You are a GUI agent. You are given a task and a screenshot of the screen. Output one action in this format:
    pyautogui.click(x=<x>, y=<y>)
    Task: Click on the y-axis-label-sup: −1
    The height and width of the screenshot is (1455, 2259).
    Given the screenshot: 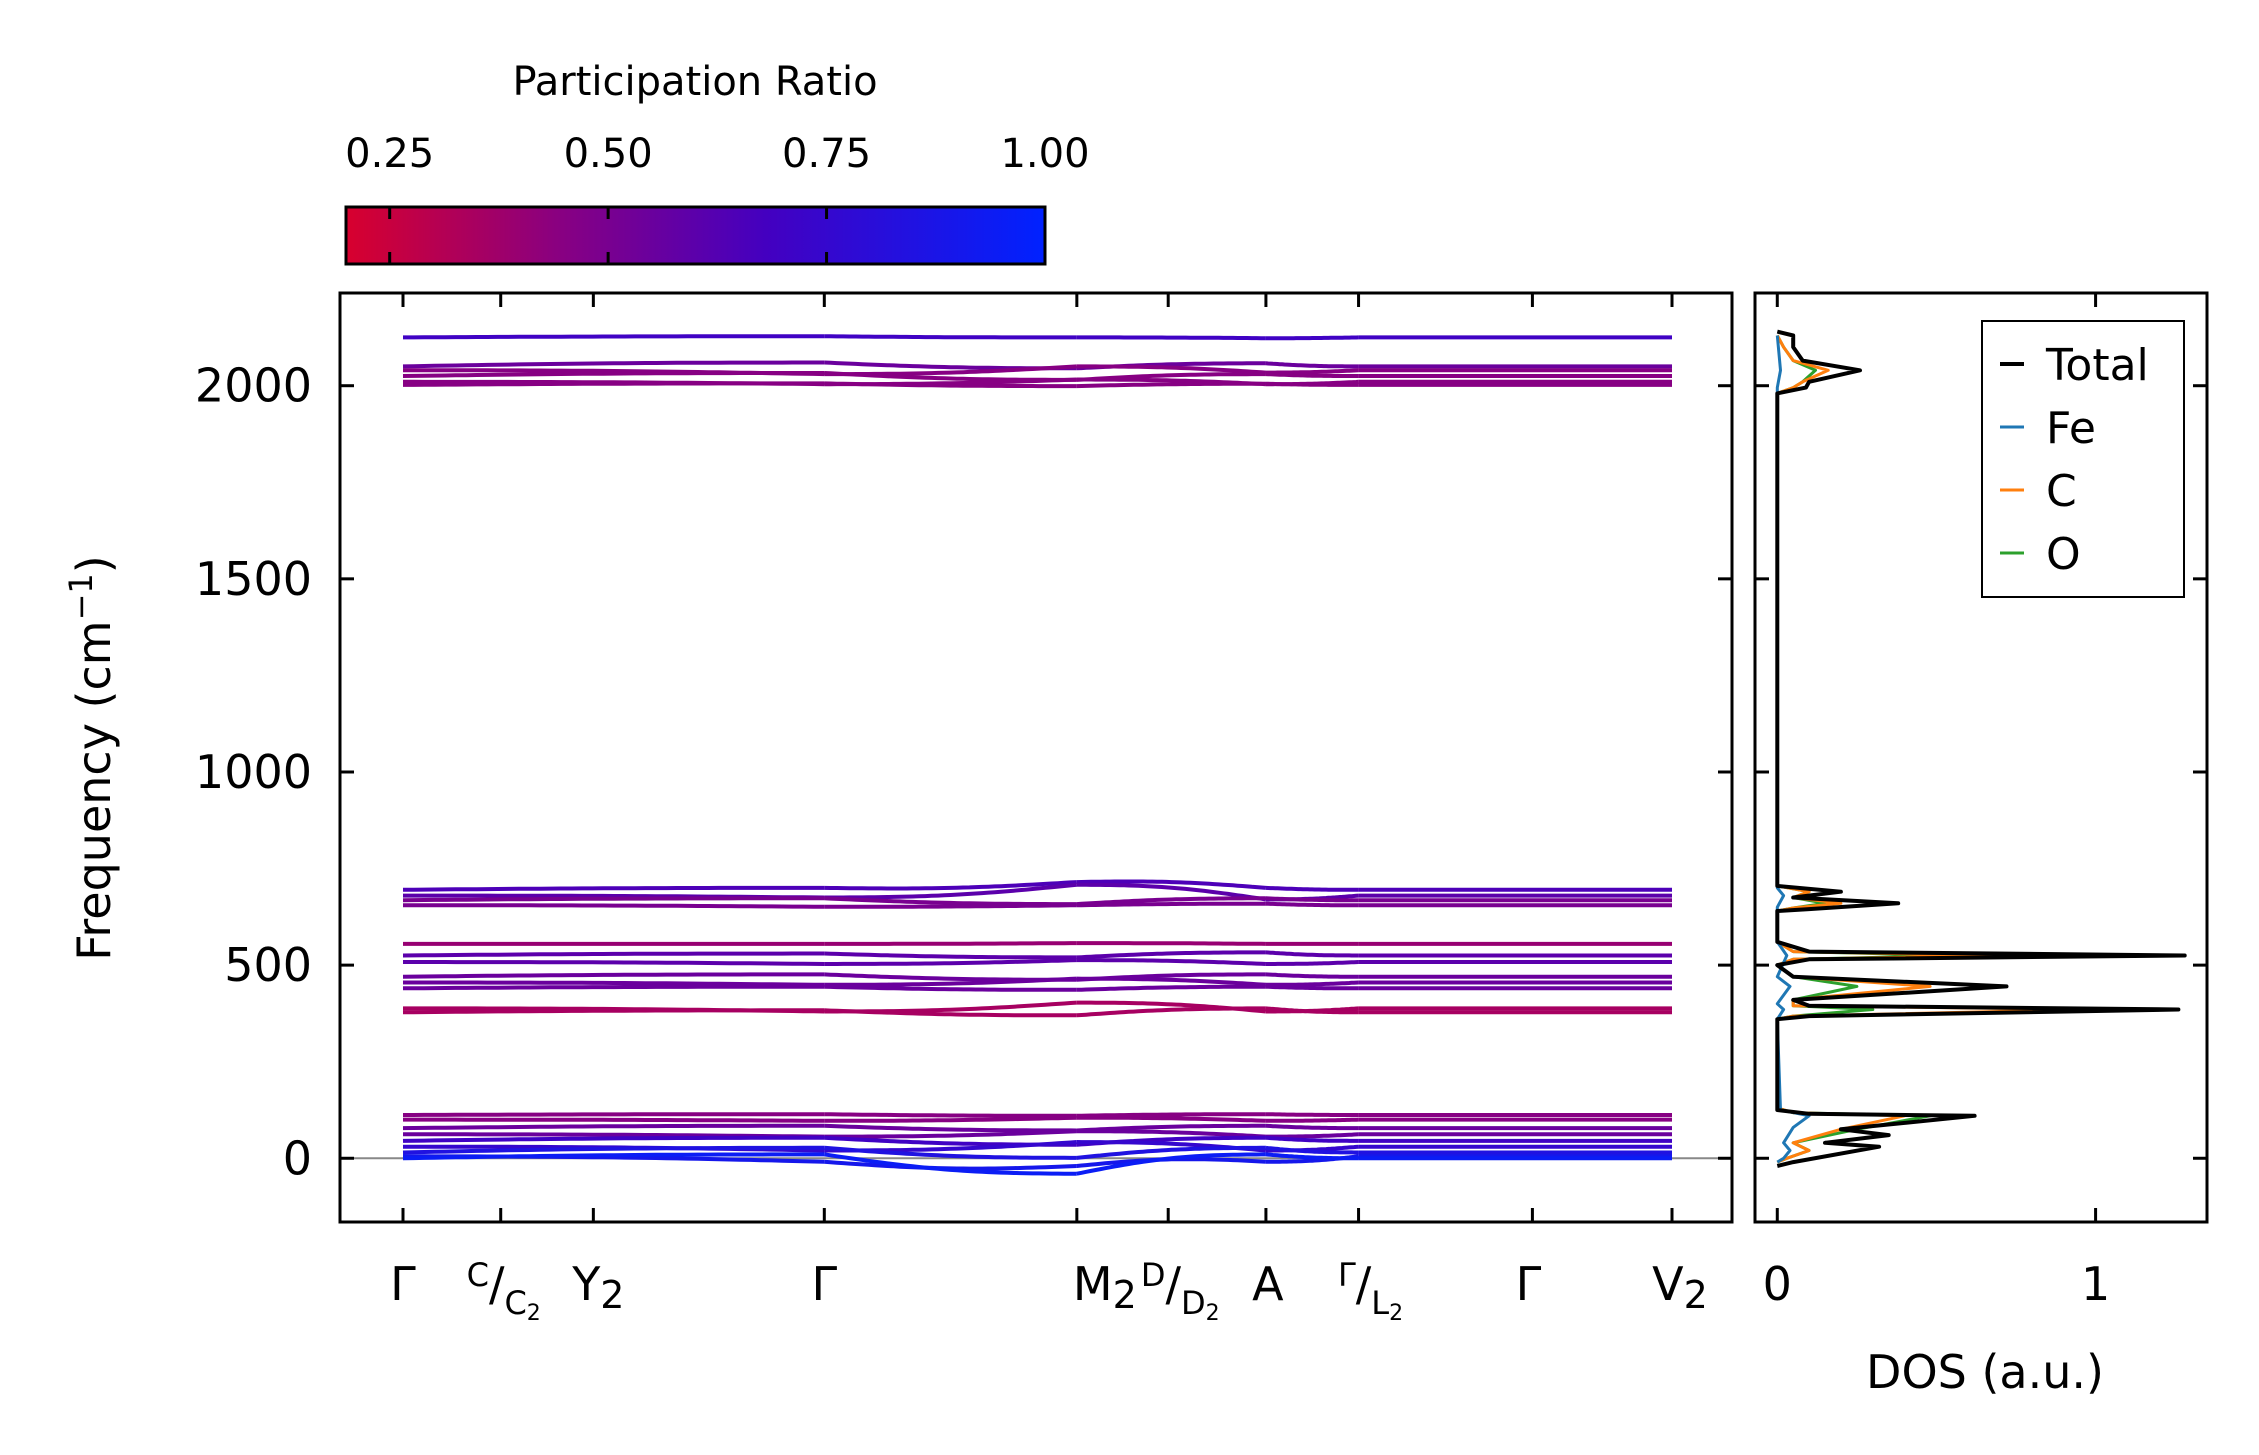 What is the action you would take?
    pyautogui.click(x=81, y=596)
    